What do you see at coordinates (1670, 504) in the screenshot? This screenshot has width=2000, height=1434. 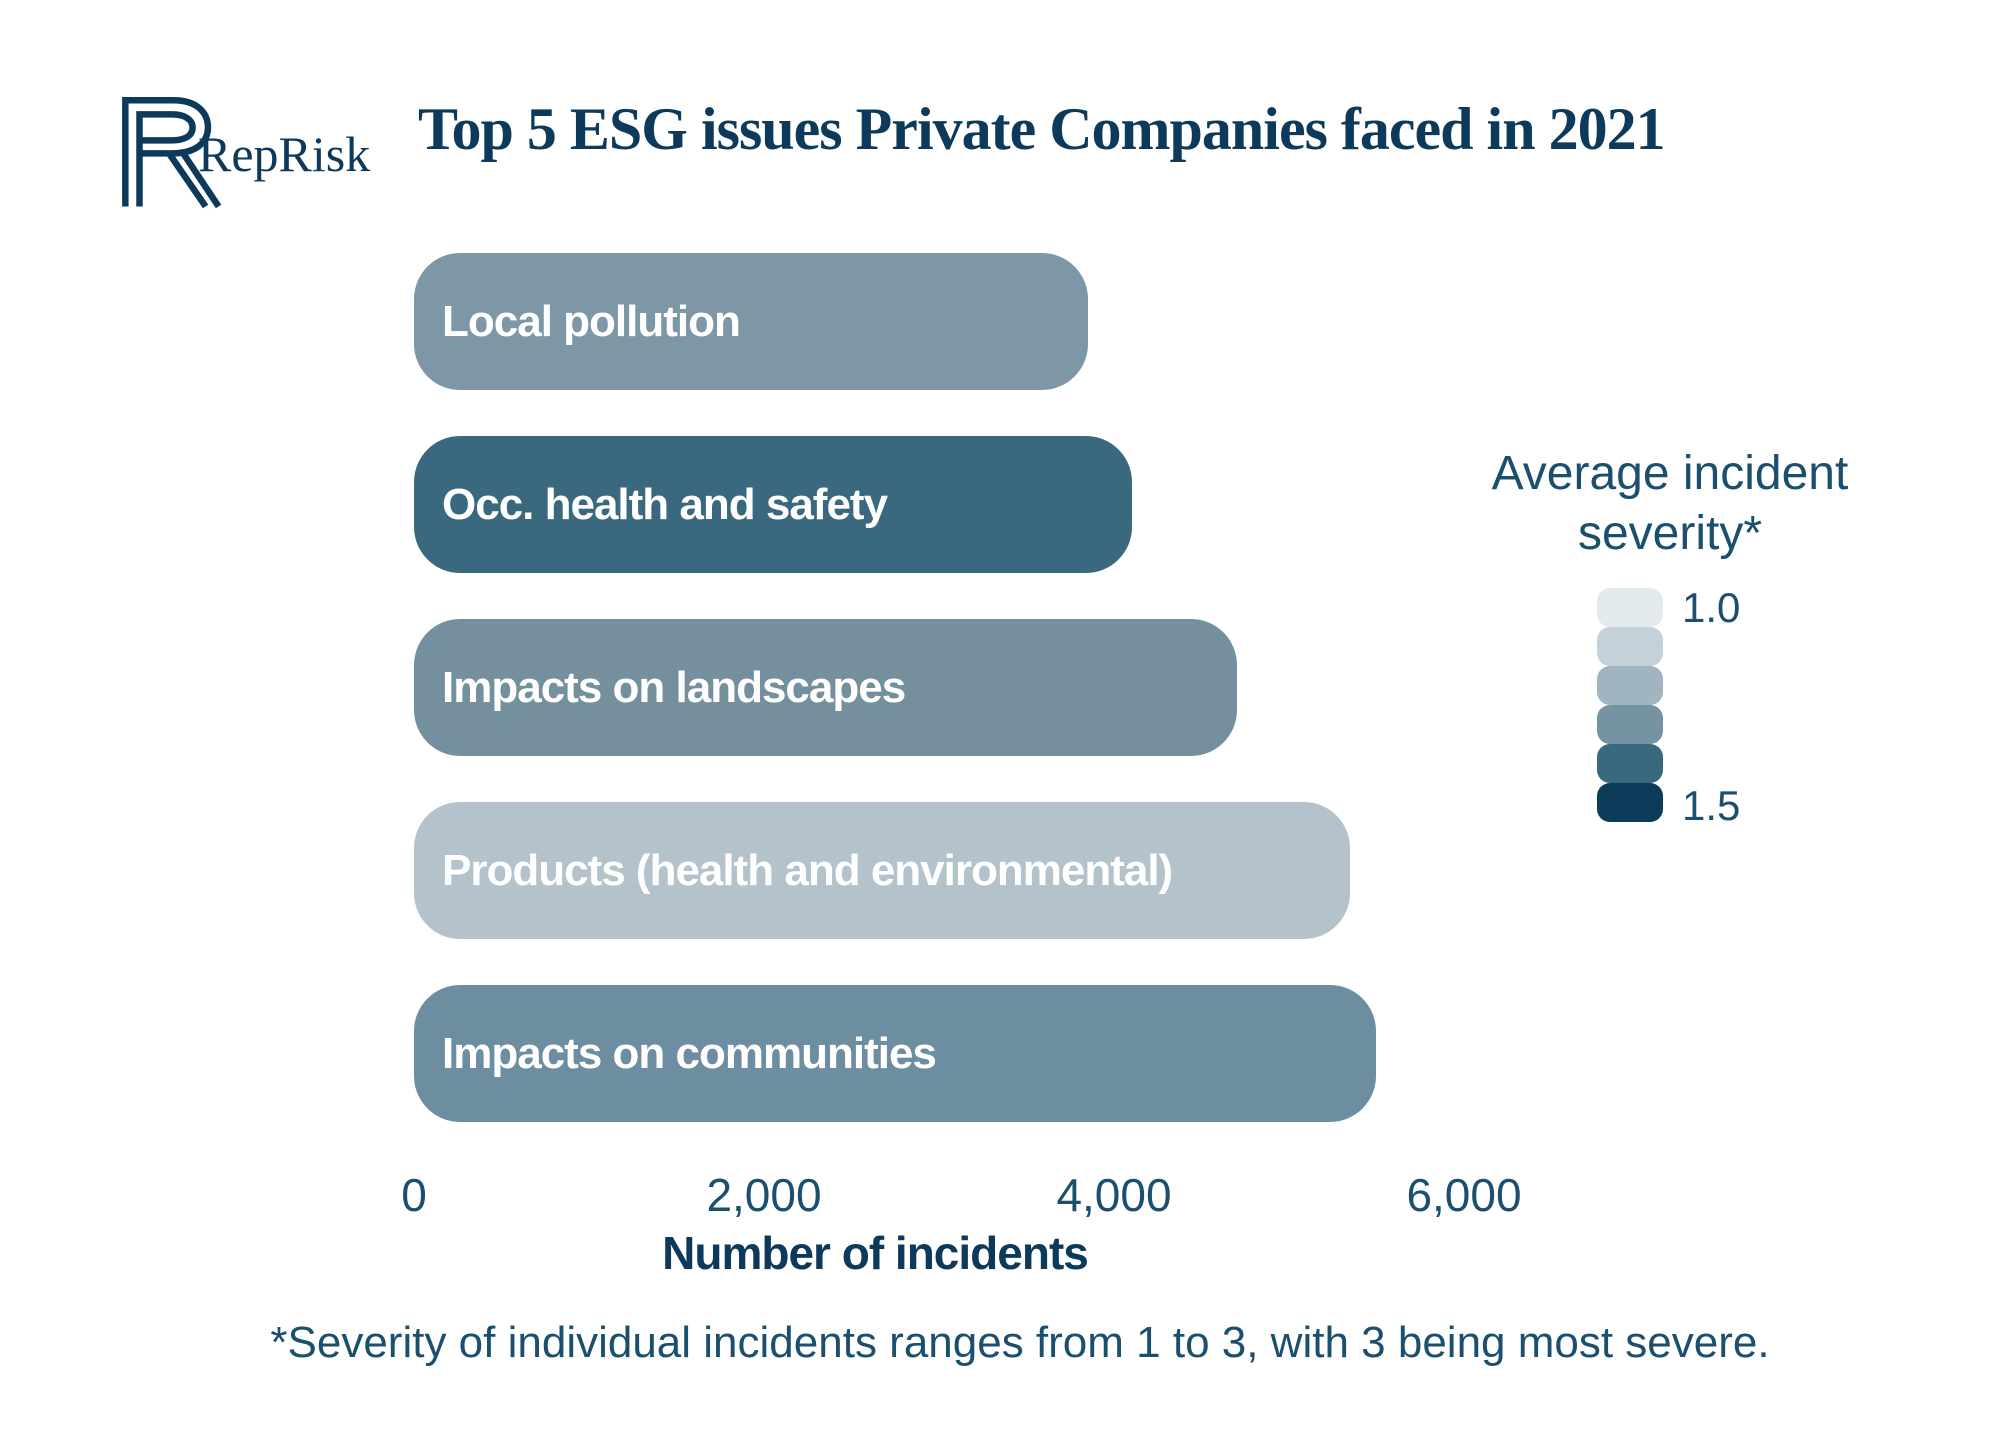 I see `legend-title: Average incident severity*` at bounding box center [1670, 504].